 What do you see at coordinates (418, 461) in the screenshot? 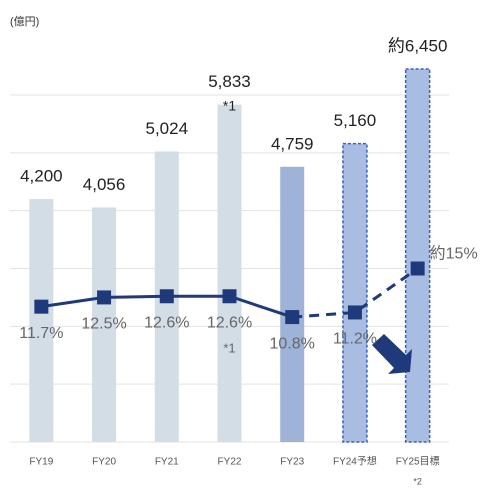
I see `x-tick-label: FY25目標` at bounding box center [418, 461].